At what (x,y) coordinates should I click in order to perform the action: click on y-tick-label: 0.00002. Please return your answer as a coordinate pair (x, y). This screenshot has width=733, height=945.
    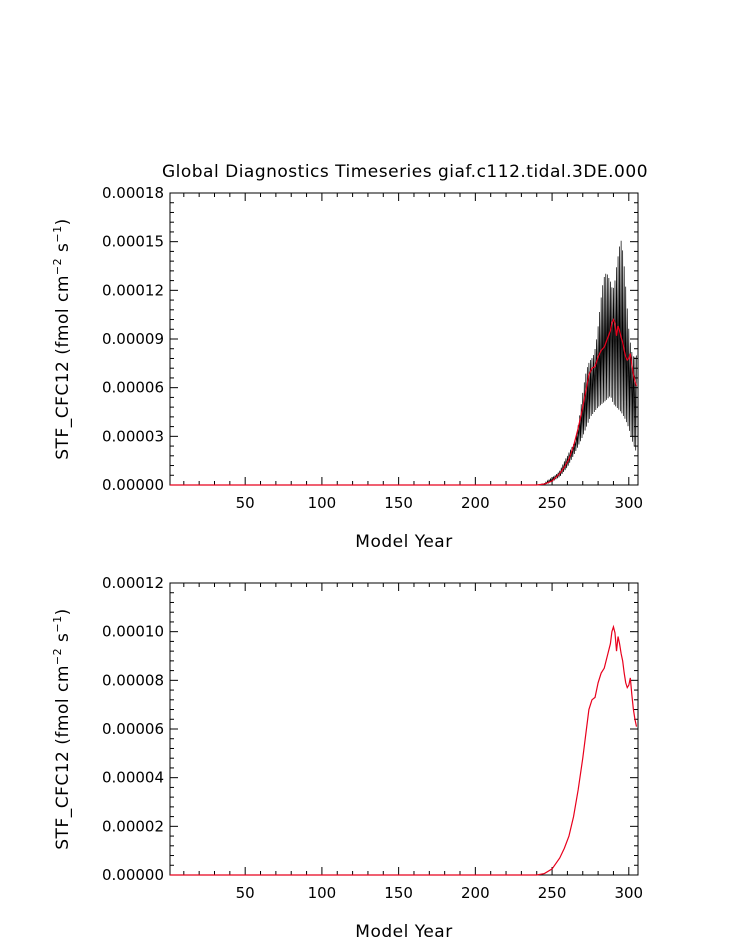
    Looking at the image, I should click on (133, 826).